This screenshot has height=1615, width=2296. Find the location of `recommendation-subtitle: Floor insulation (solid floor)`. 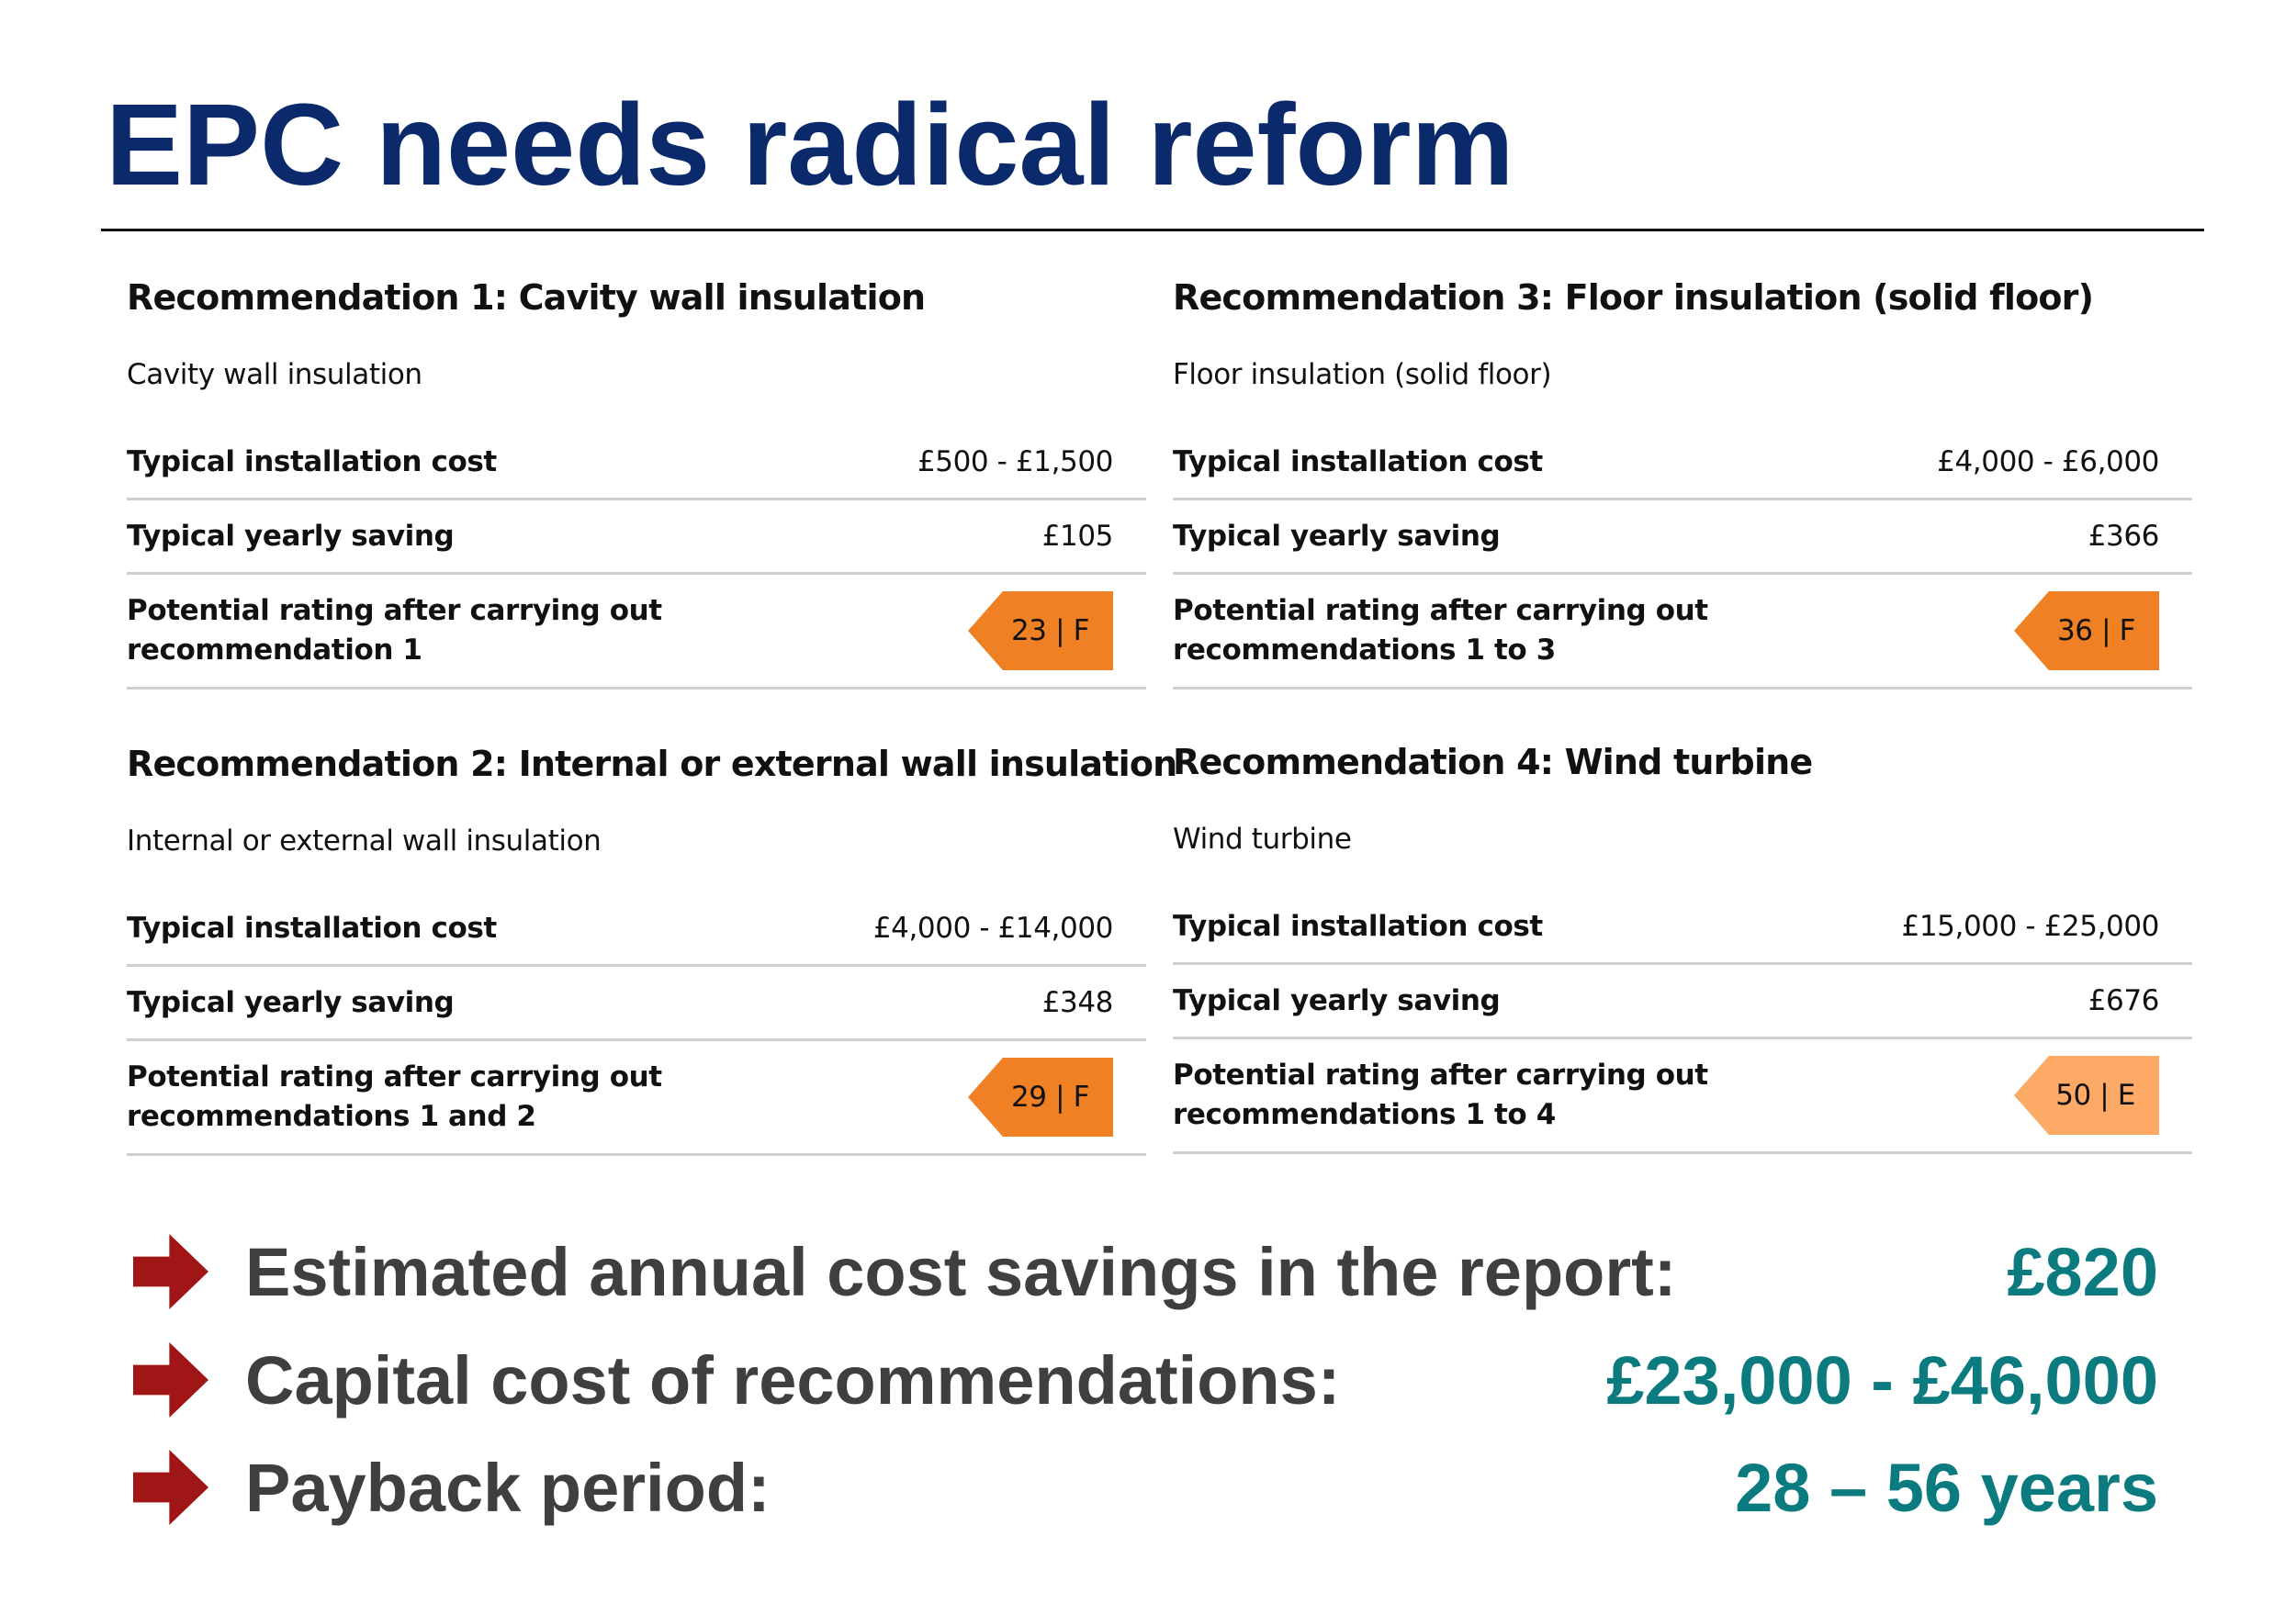

recommendation-subtitle: Floor insulation (solid floor) is located at coordinates (1362, 374).